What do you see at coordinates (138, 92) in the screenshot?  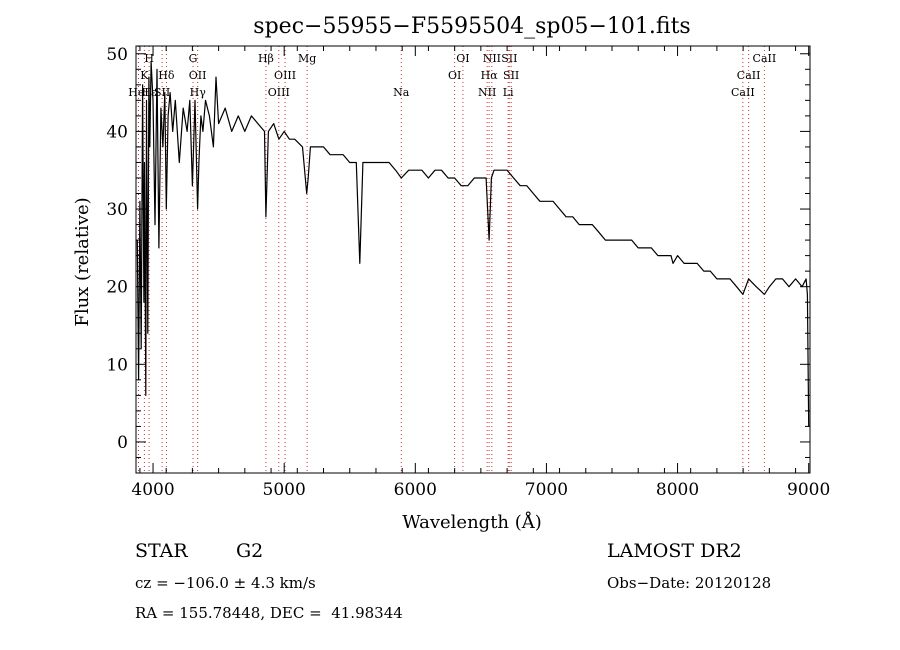 I see `line-marker-label: HeI` at bounding box center [138, 92].